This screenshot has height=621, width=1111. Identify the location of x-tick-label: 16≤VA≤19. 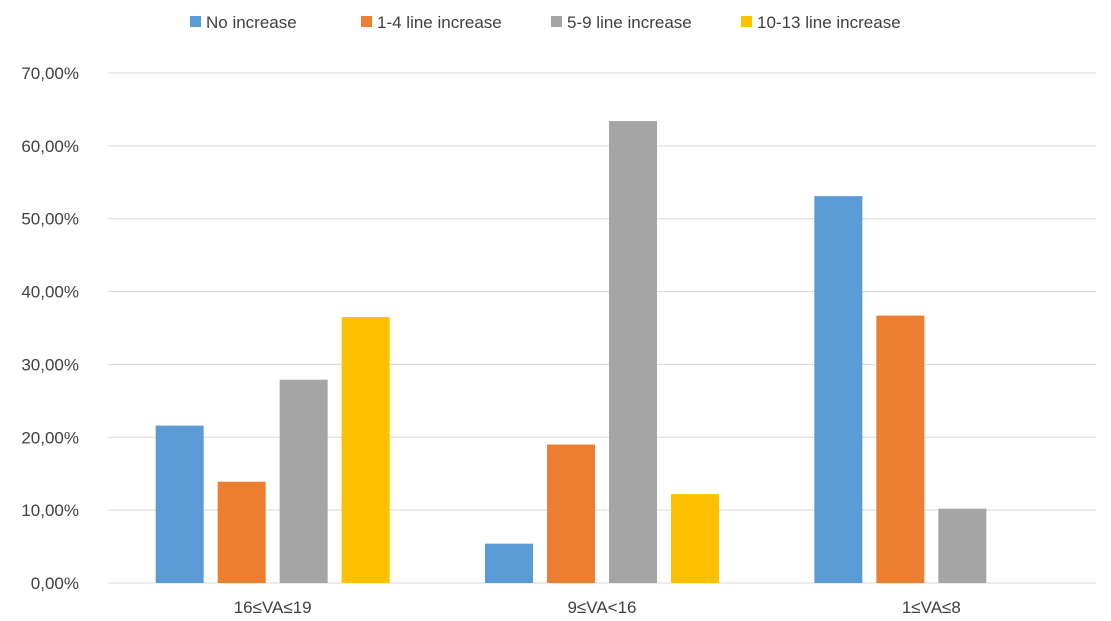
(273, 607).